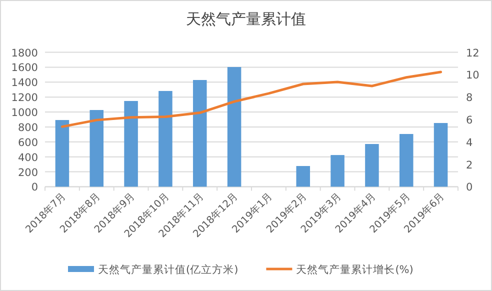 This screenshot has height=291, width=492. What do you see at coordinates (28, 128) in the screenshot?
I see `y-tick-label: 800` at bounding box center [28, 128].